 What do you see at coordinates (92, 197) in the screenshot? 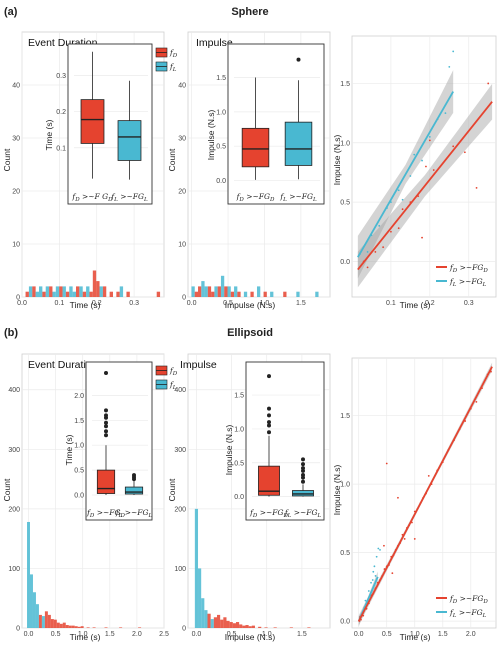
I see `sphere-duration-inset-cat-label: fD >~F GD` at bounding box center [92, 197].